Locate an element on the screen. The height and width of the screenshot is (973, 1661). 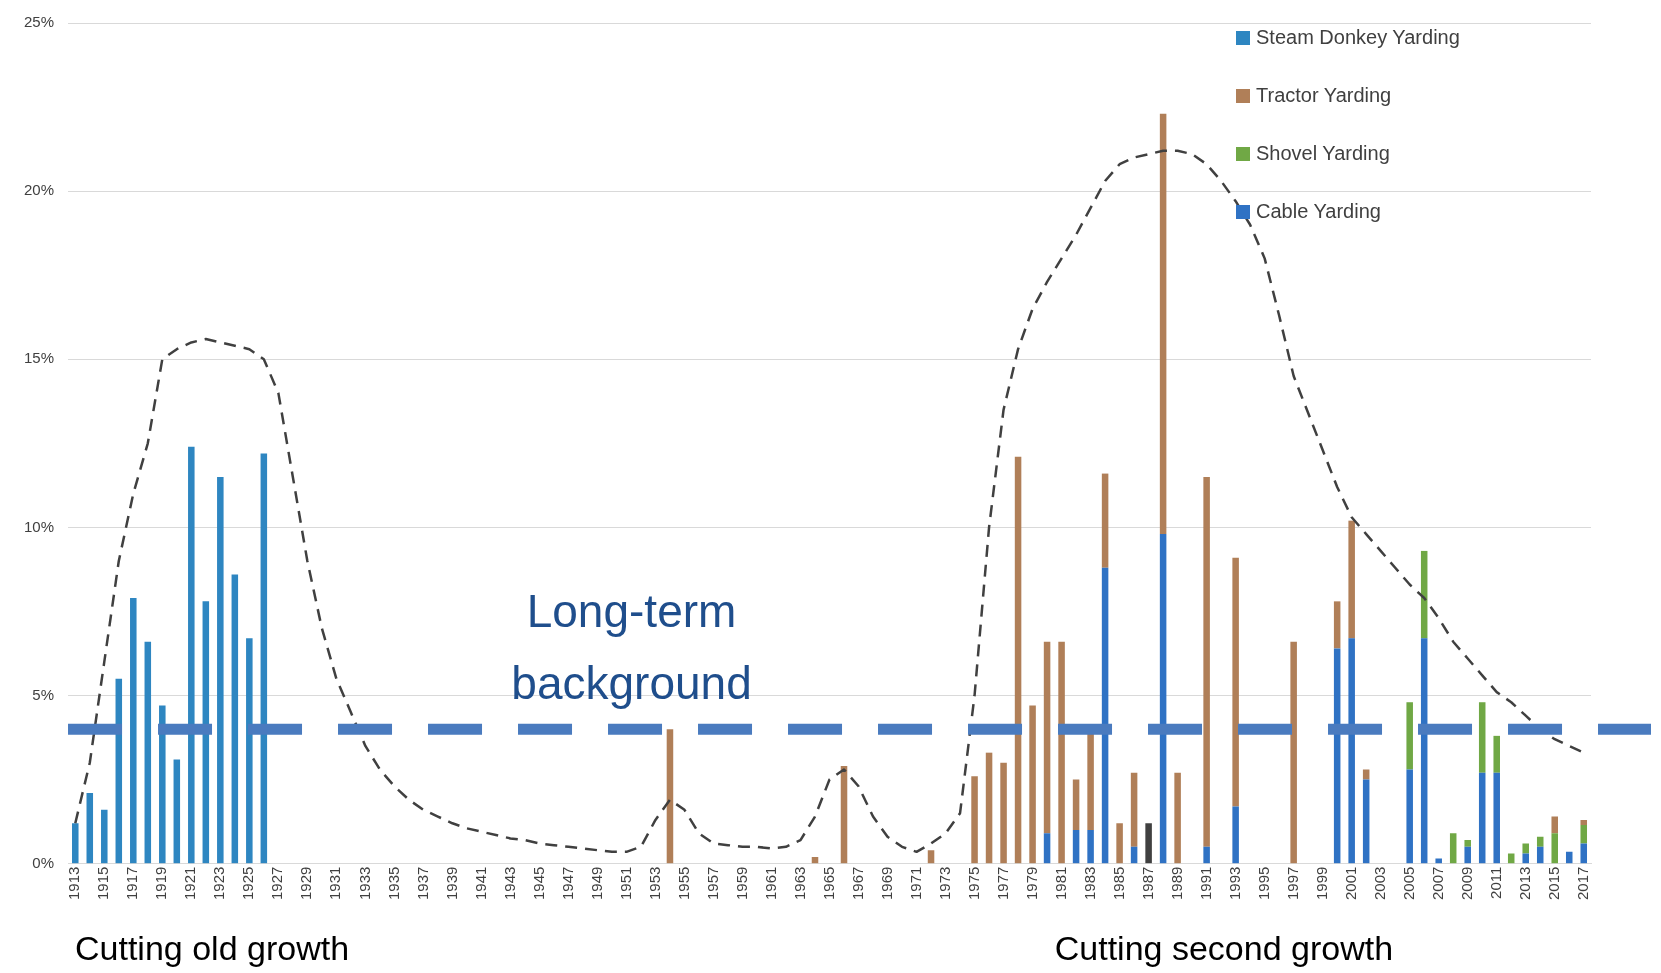
x-tick-label: 1933 is located at coordinates (364, 883).